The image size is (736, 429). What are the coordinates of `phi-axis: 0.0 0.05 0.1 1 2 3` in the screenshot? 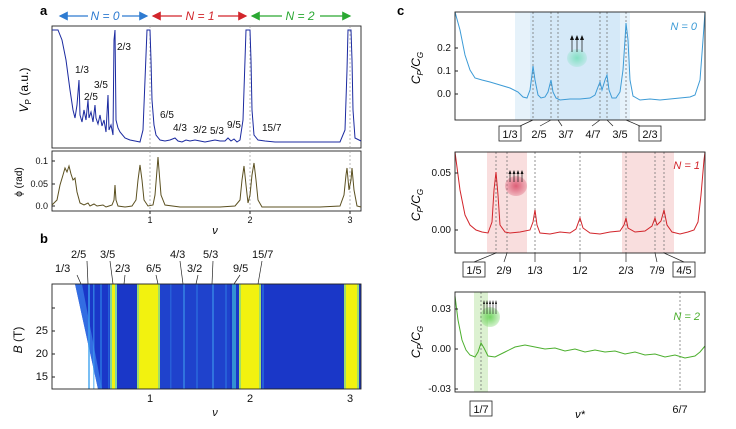 It's located at (191, 190).